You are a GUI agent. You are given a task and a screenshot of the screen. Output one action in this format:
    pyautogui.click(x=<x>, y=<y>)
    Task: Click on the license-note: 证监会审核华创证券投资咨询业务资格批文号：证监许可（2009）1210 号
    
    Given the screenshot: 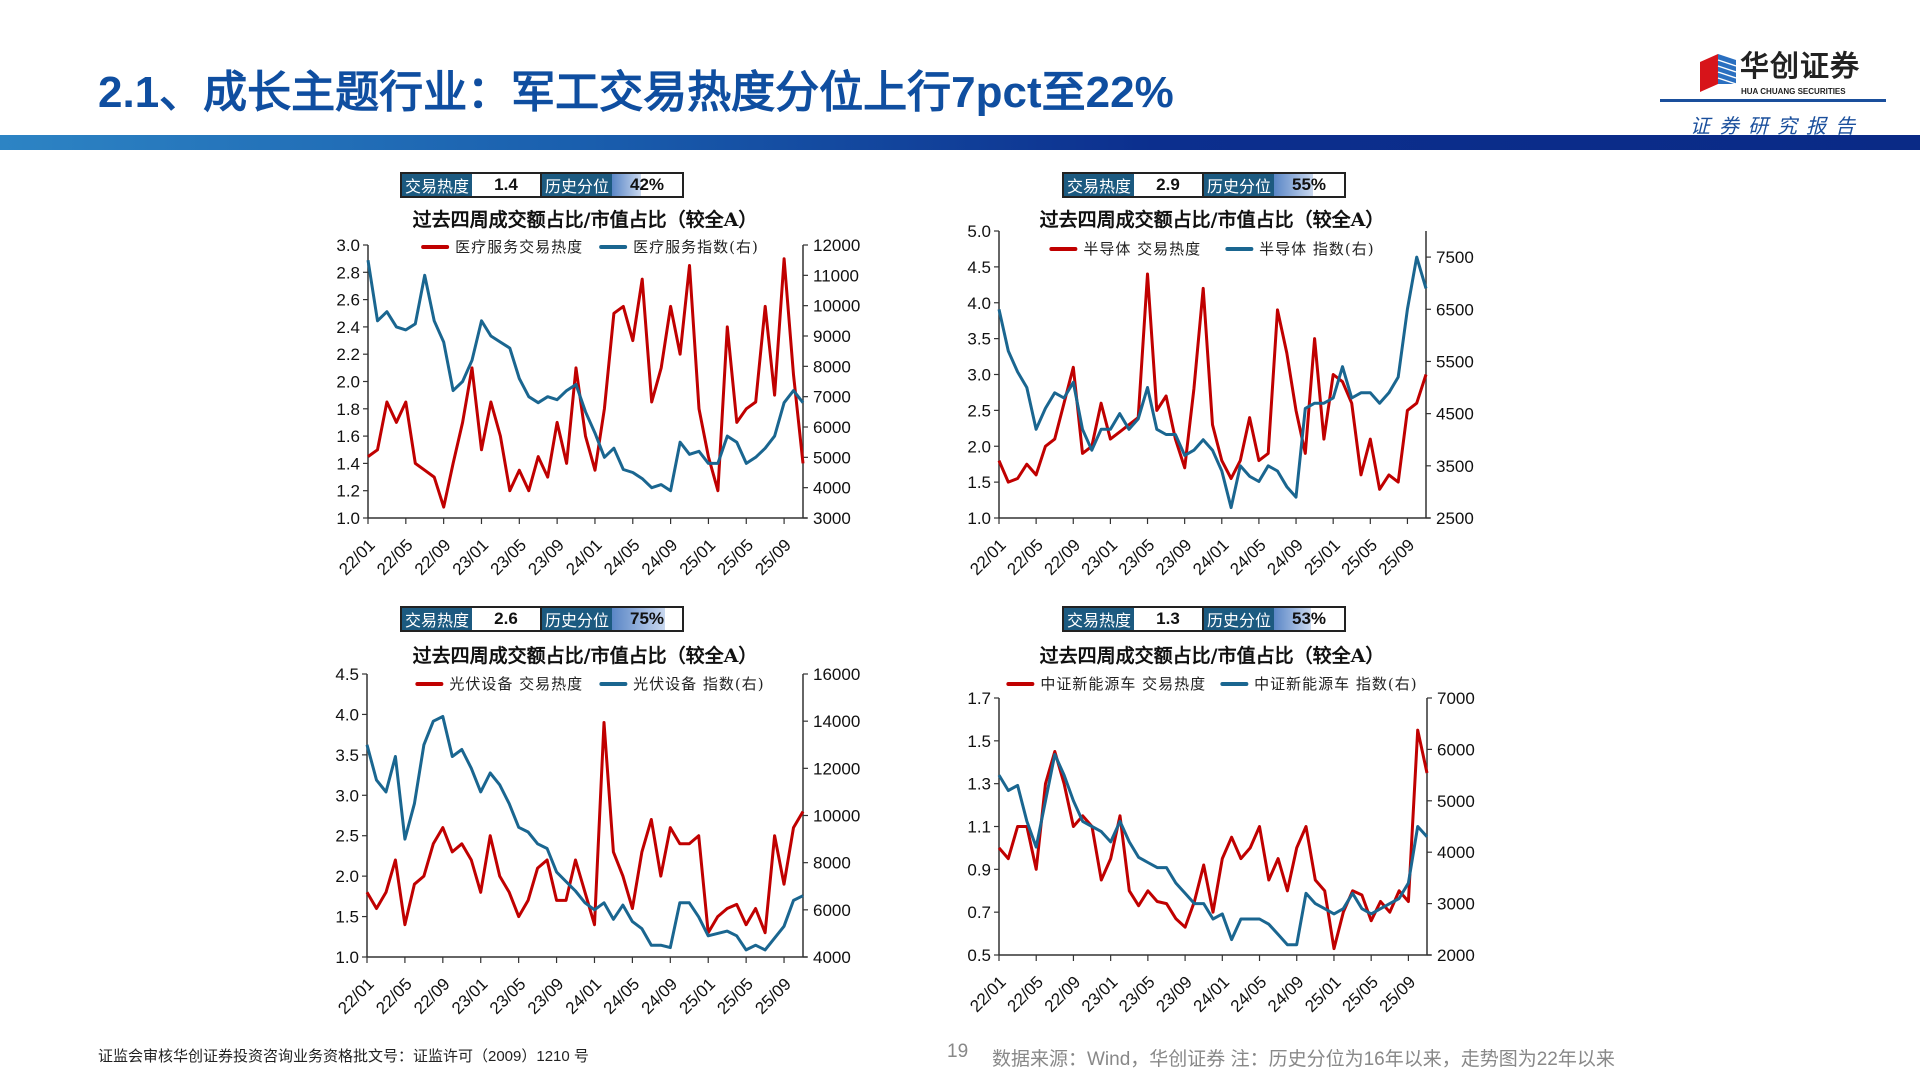 What is the action you would take?
    pyautogui.click(x=343, y=1056)
    